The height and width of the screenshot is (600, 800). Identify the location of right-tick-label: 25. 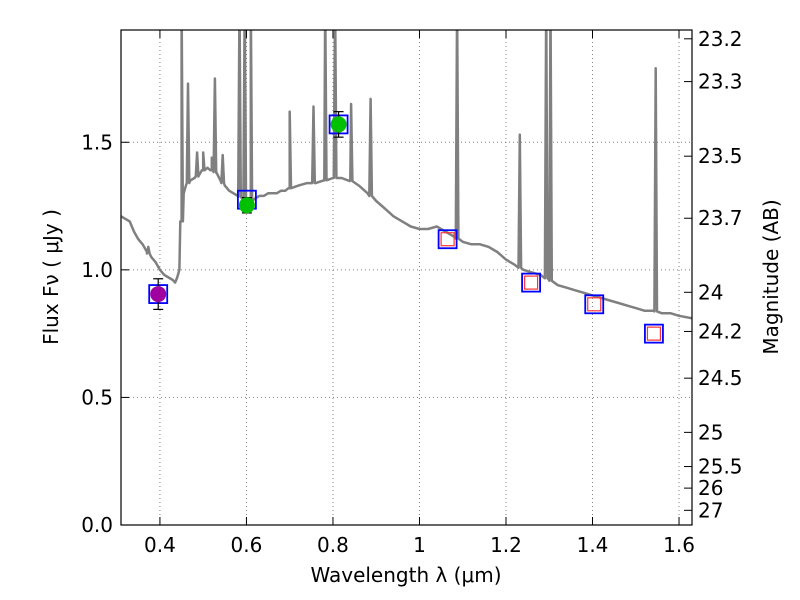
(710, 432).